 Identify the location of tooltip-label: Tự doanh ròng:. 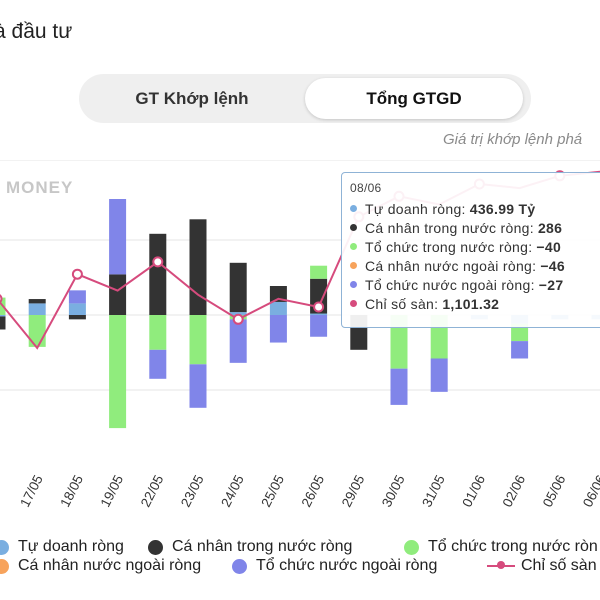
(415, 208).